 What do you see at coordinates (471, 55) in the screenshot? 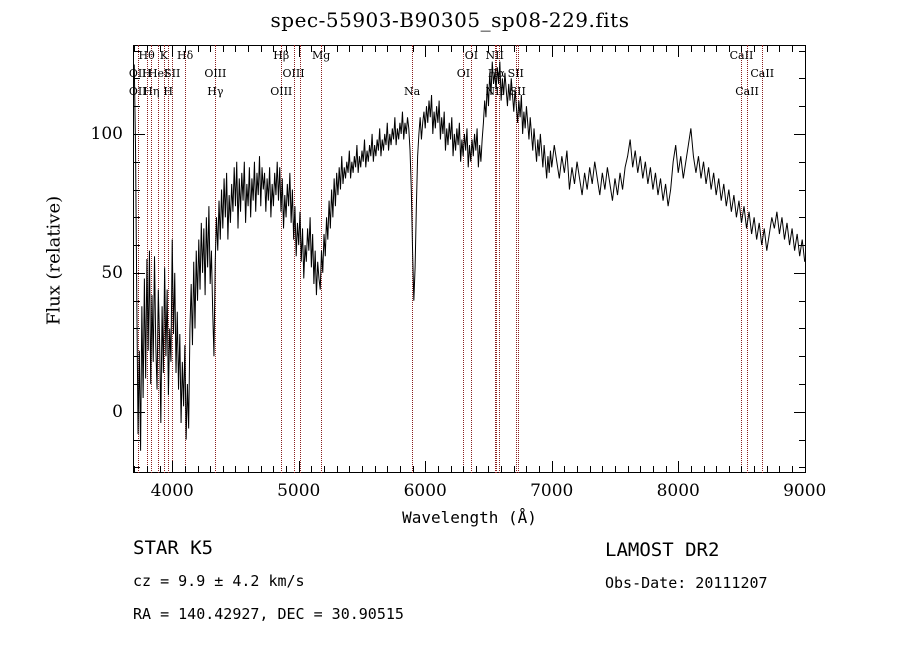
I see `spectral-line-label: OI` at bounding box center [471, 55].